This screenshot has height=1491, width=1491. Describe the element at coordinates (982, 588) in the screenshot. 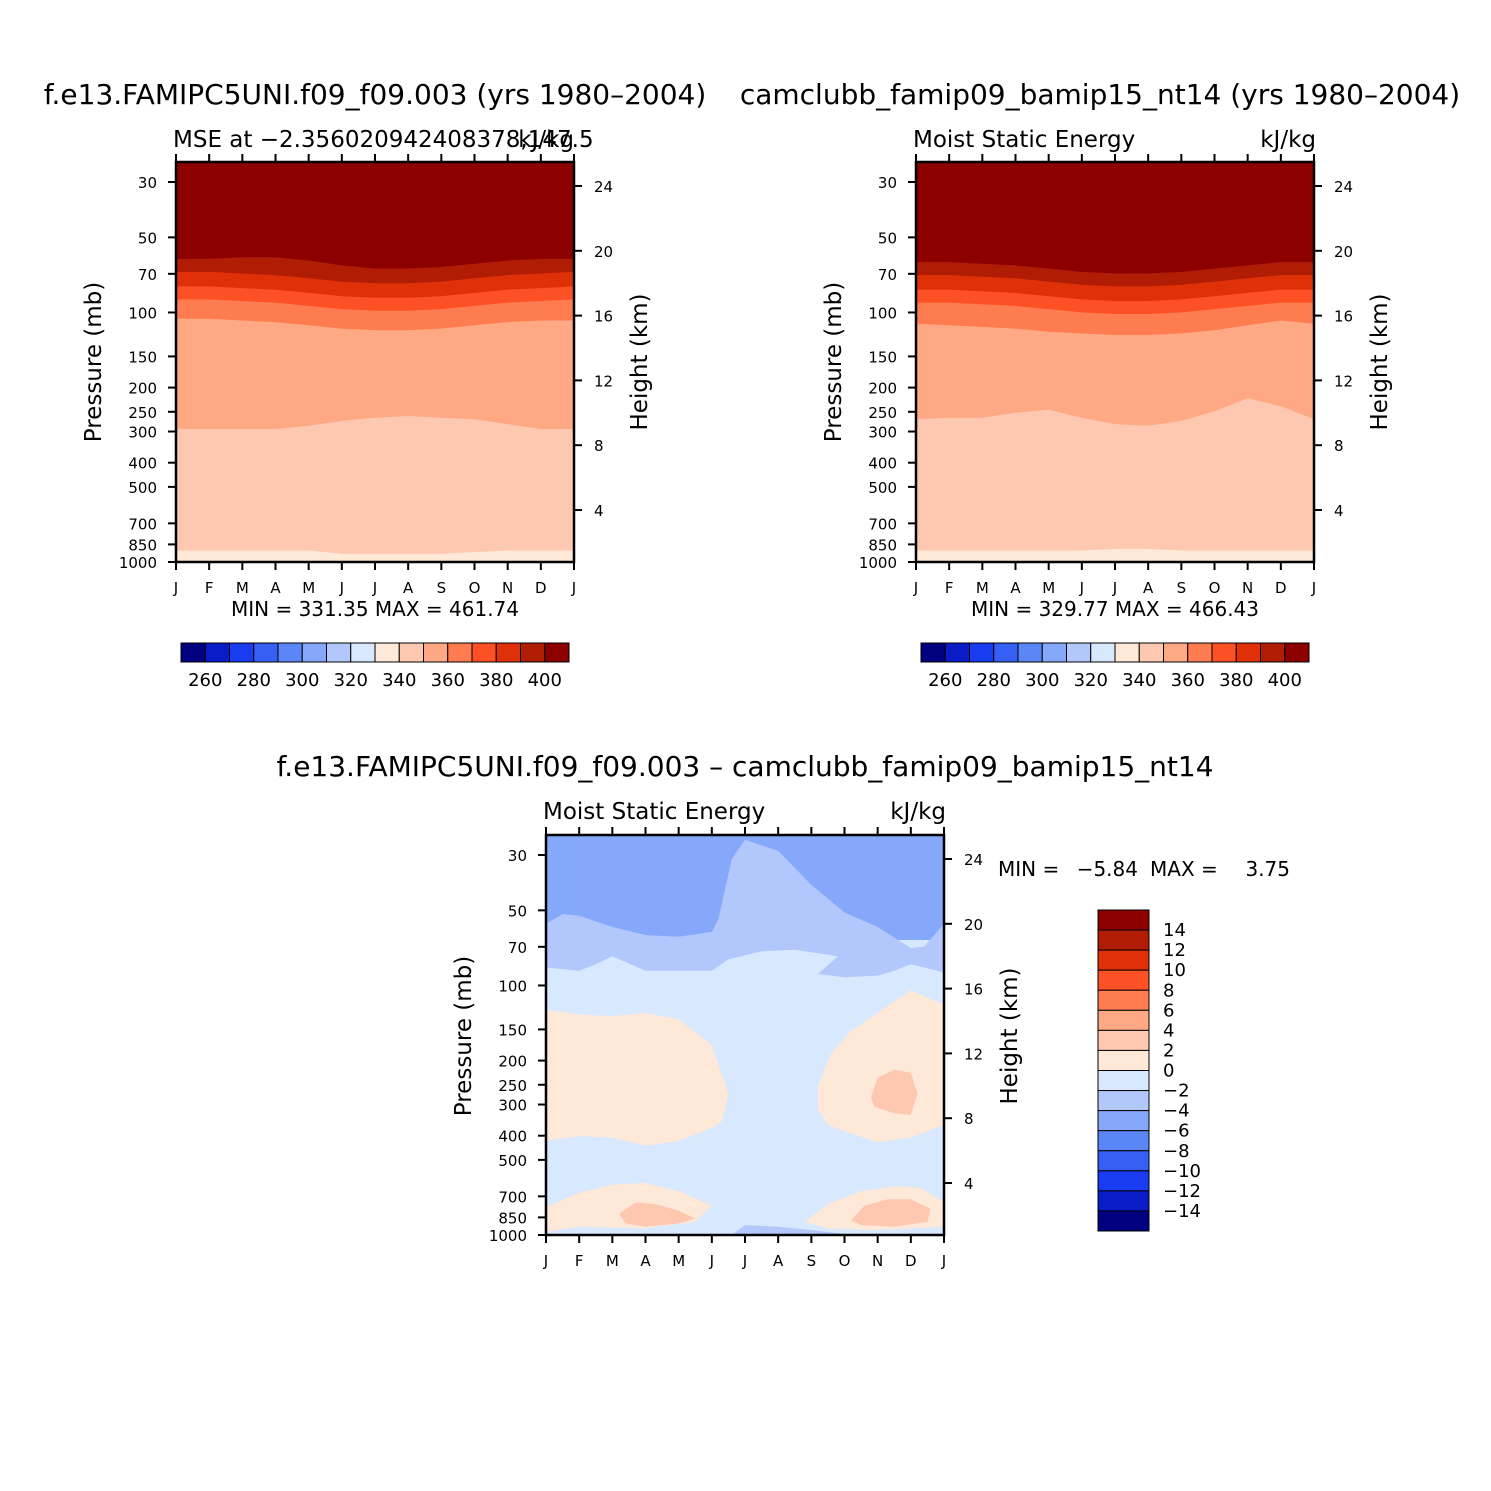

I see `x-tick-label: M` at that location.